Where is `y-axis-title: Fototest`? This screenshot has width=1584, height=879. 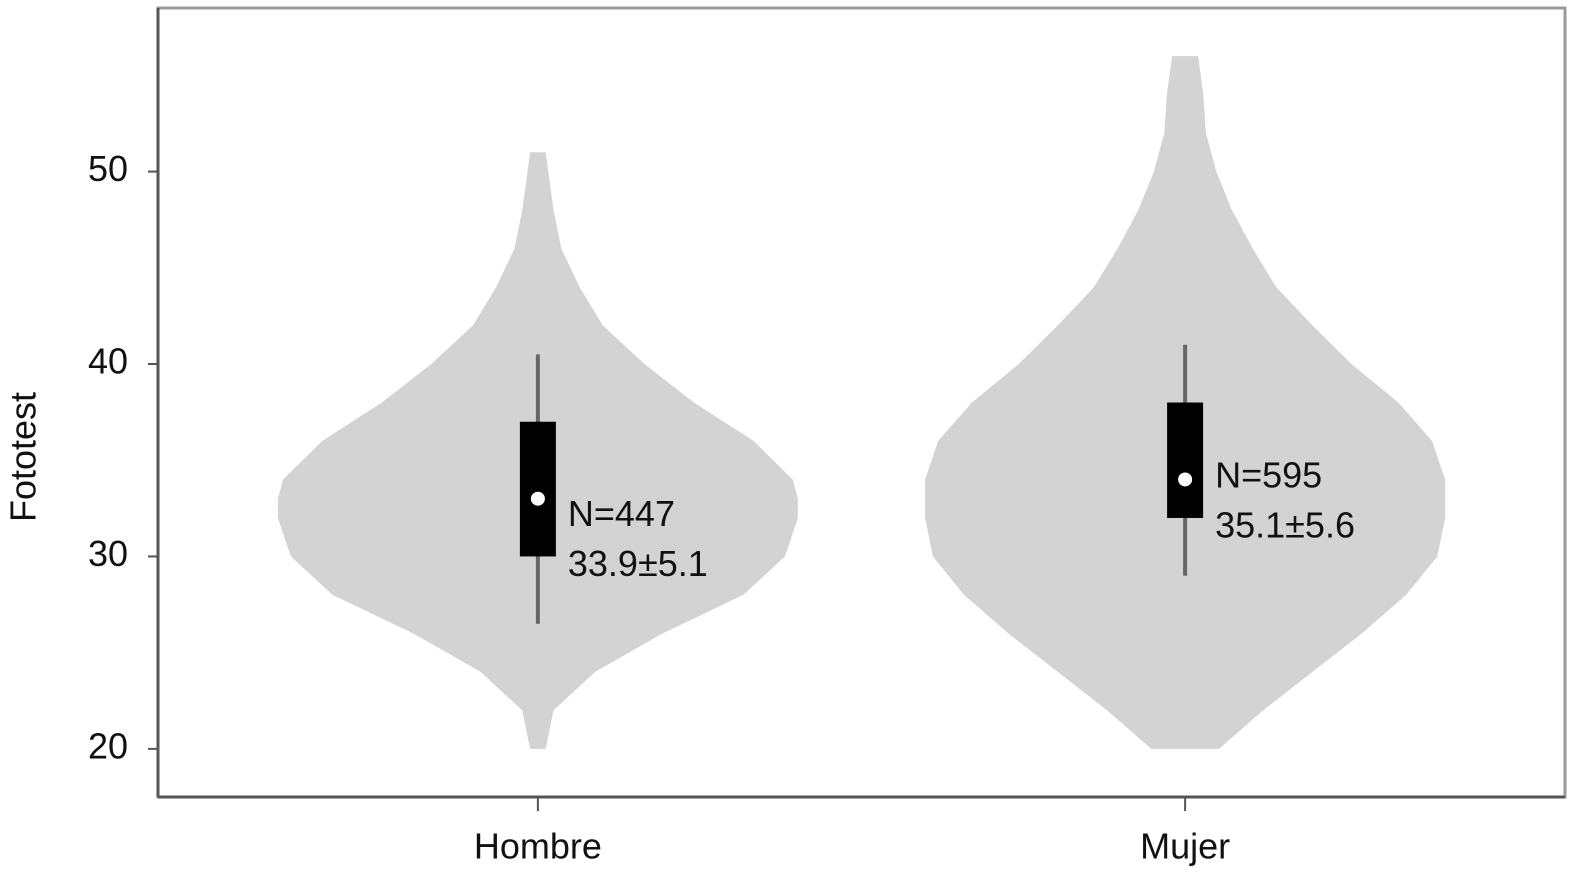 y-axis-title: Fototest is located at coordinates (23, 457).